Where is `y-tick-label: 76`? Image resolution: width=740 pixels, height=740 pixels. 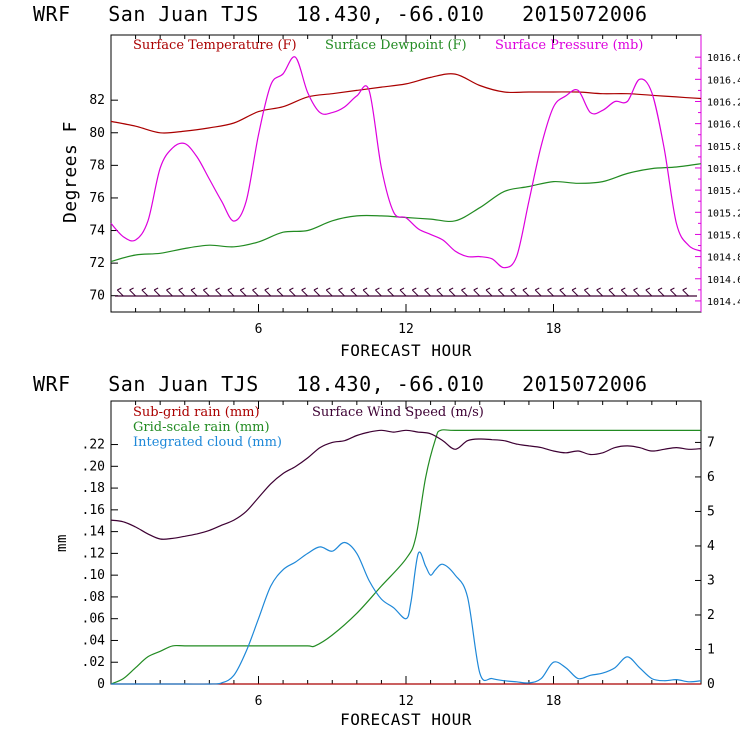 y-tick-label: 76 is located at coordinates (97, 198).